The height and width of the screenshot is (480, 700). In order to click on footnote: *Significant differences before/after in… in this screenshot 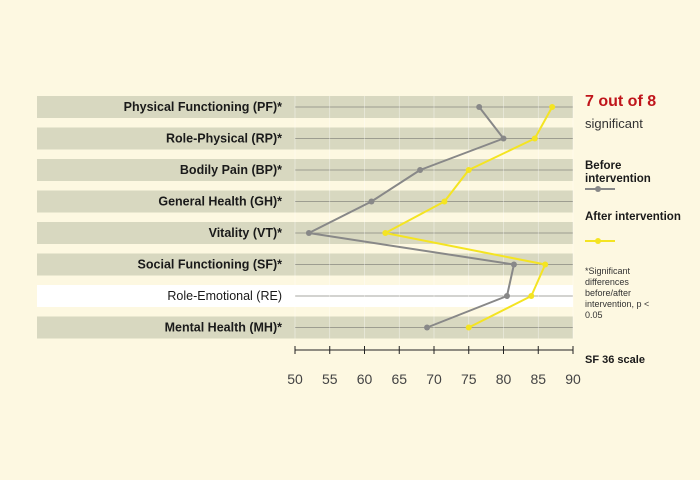, I will do `click(617, 293)`.